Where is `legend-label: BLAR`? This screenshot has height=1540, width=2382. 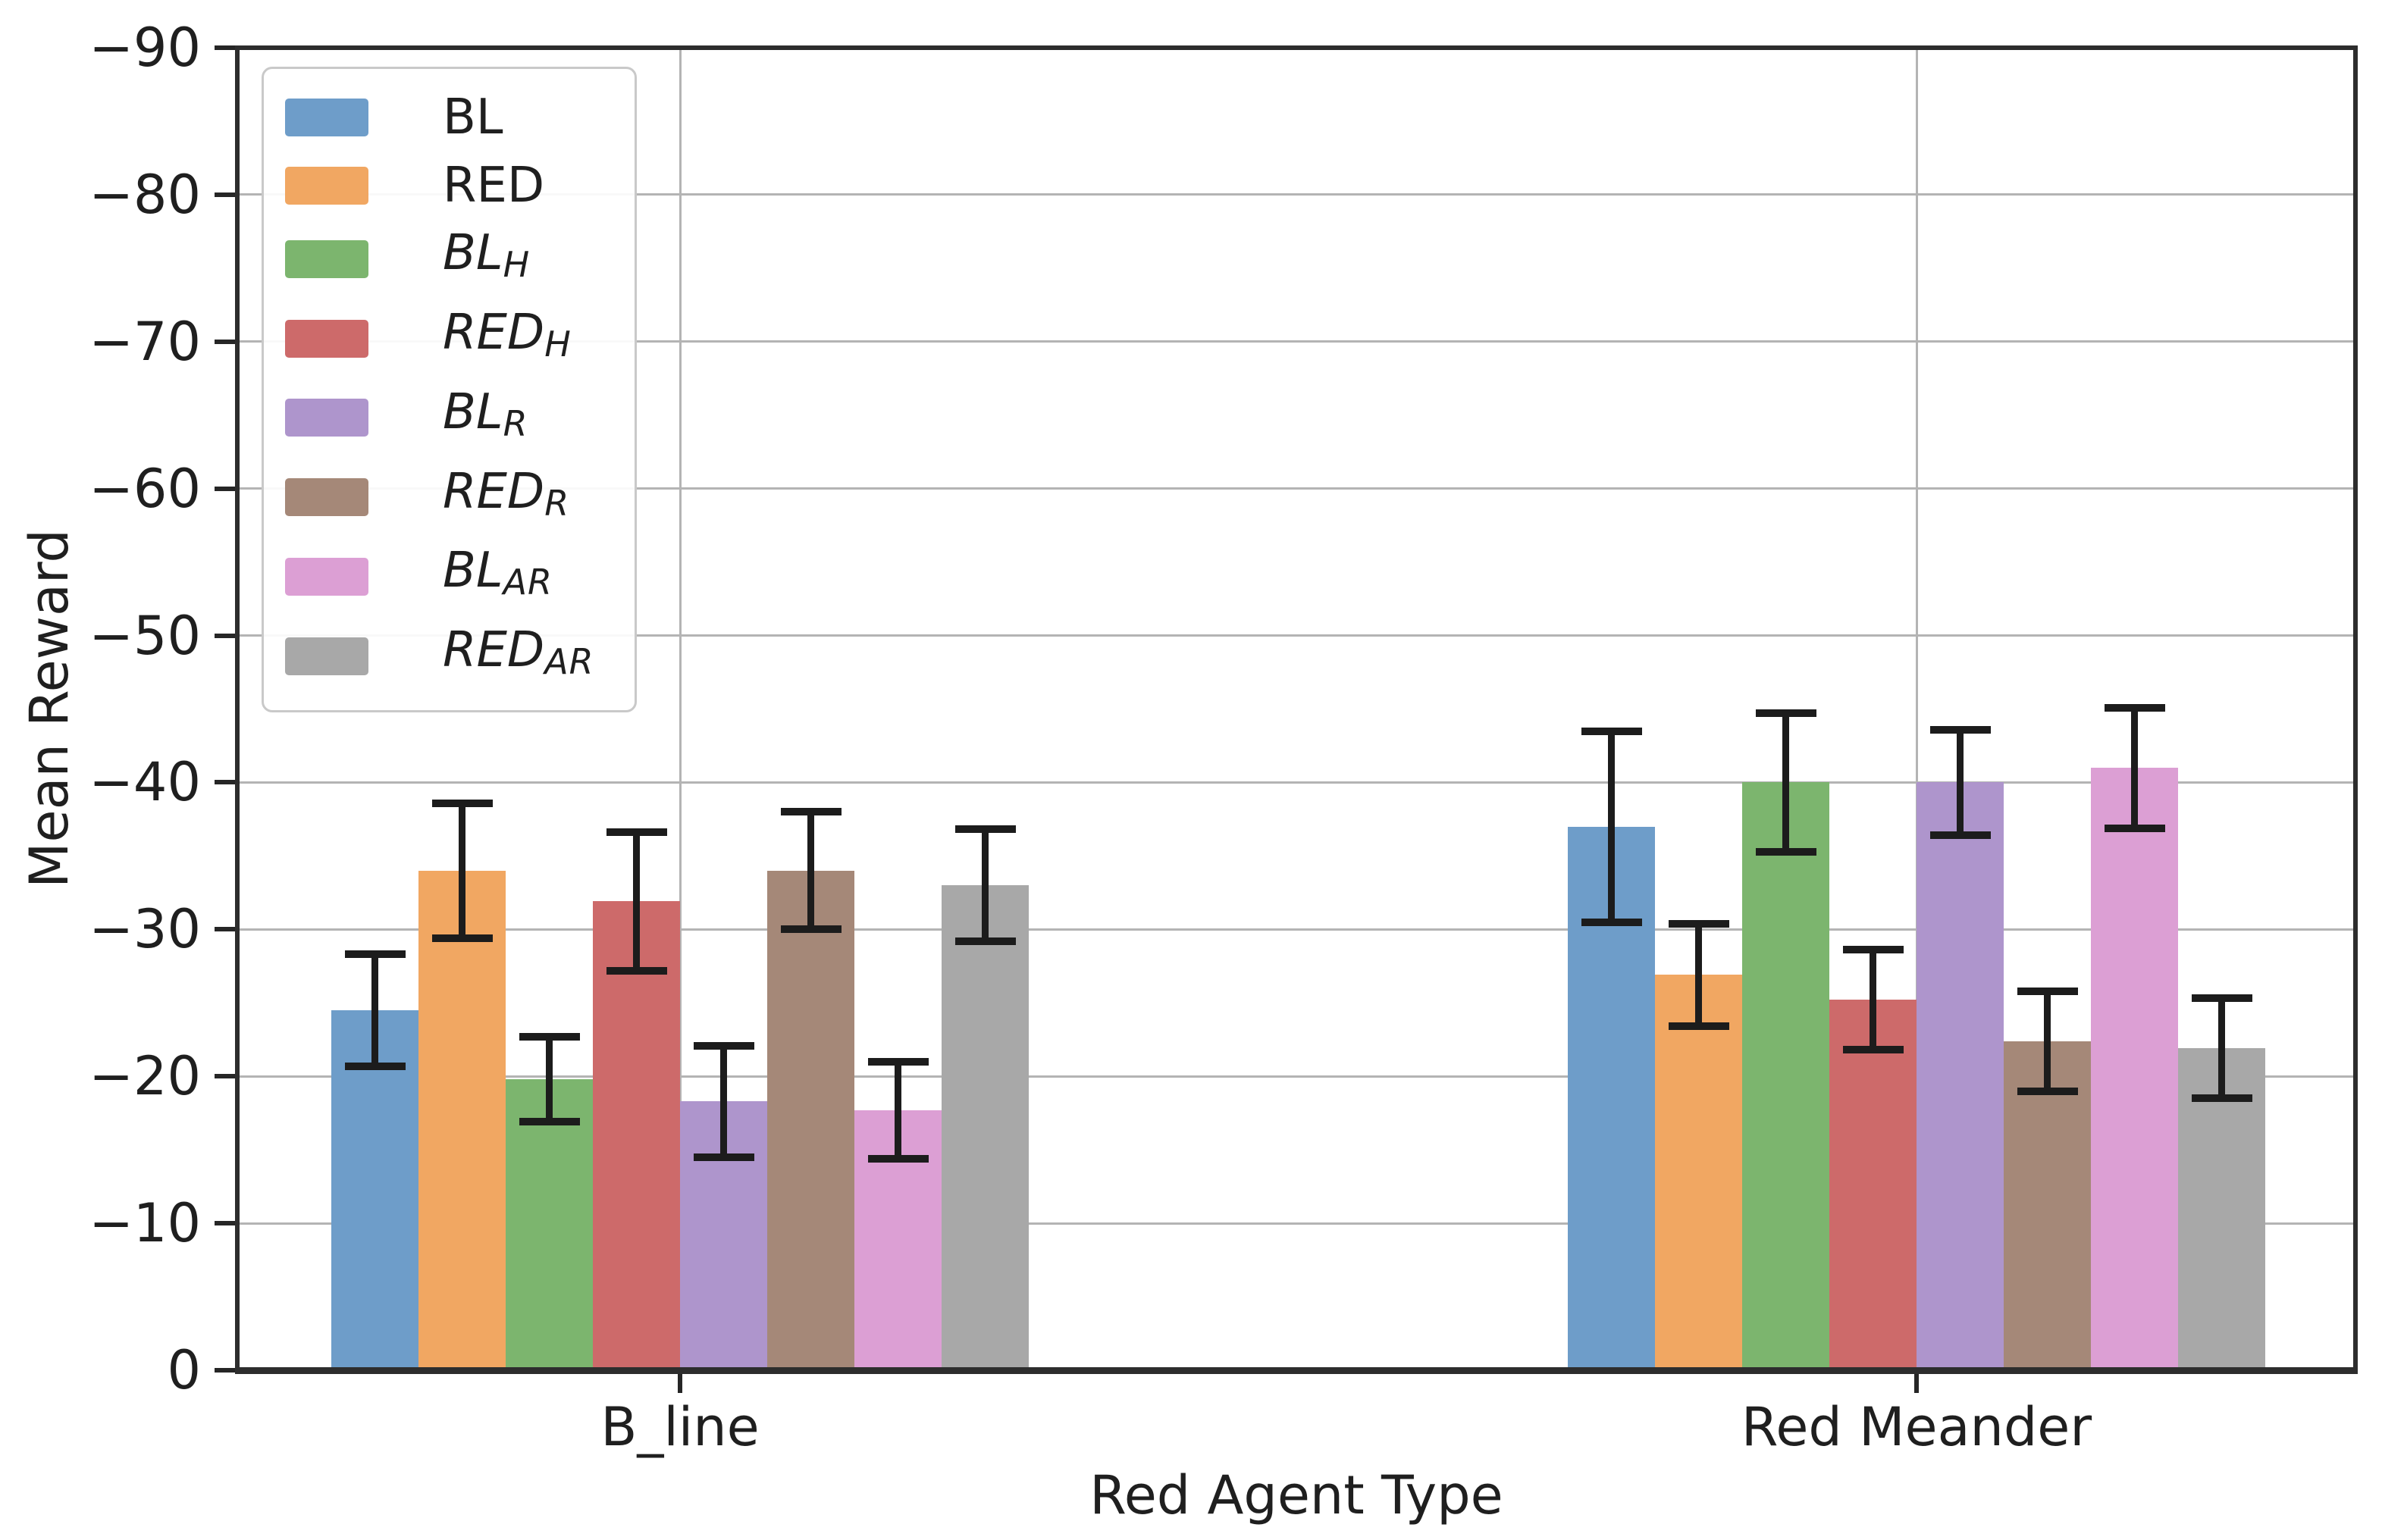 legend-label: BLAR is located at coordinates (498, 576).